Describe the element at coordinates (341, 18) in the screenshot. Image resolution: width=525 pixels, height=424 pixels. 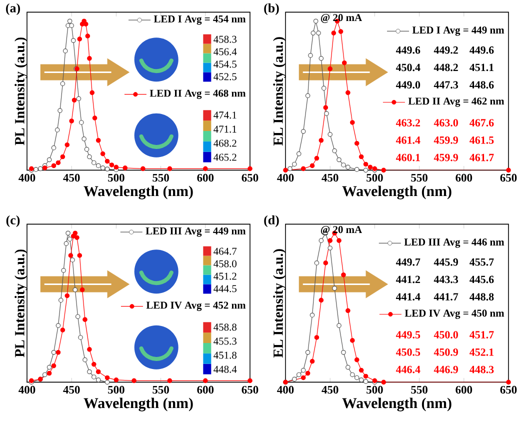
I see `annotation: @ 20 mA` at that location.